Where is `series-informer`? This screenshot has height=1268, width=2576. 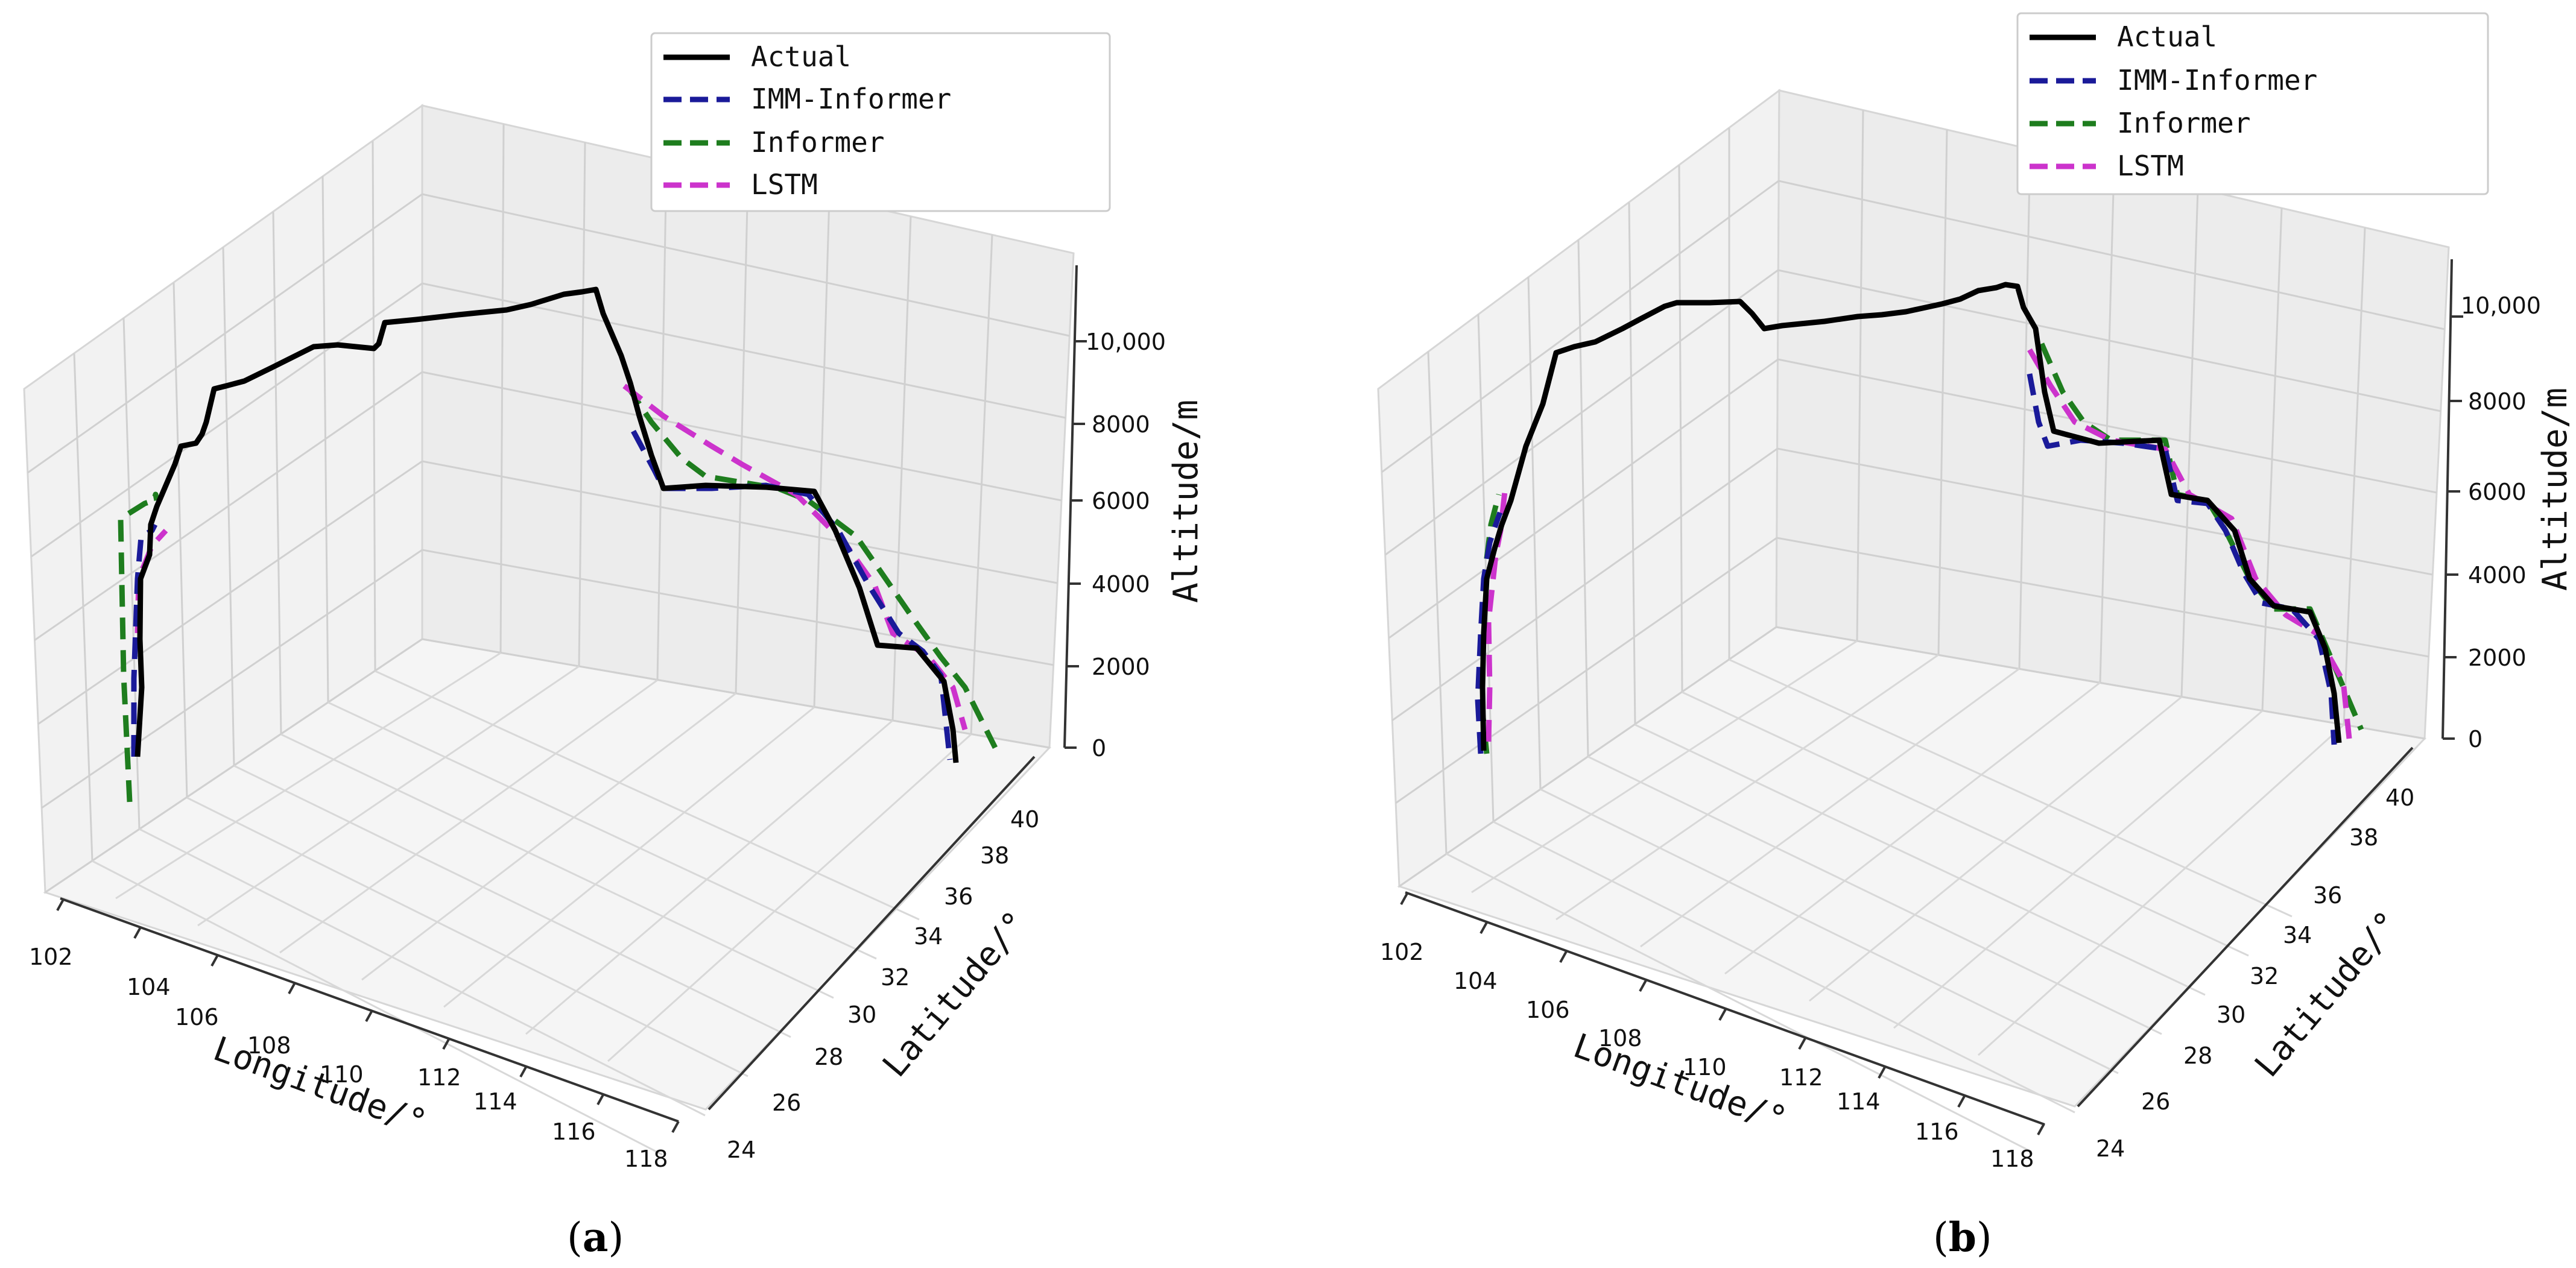
series-informer is located at coordinates (558, 593).